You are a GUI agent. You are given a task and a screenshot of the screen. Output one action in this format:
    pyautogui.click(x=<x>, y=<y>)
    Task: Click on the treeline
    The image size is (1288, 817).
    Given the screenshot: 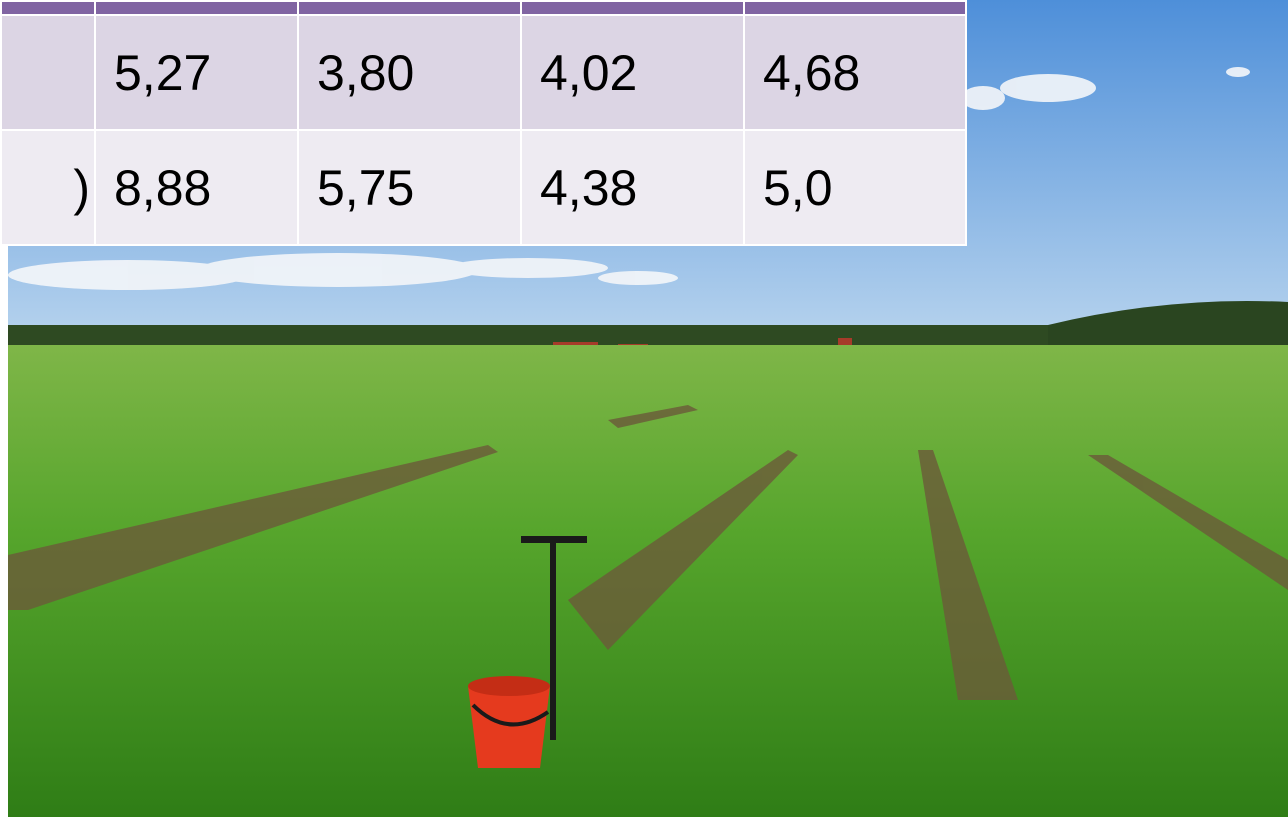 What is the action you would take?
    pyautogui.click(x=648, y=336)
    